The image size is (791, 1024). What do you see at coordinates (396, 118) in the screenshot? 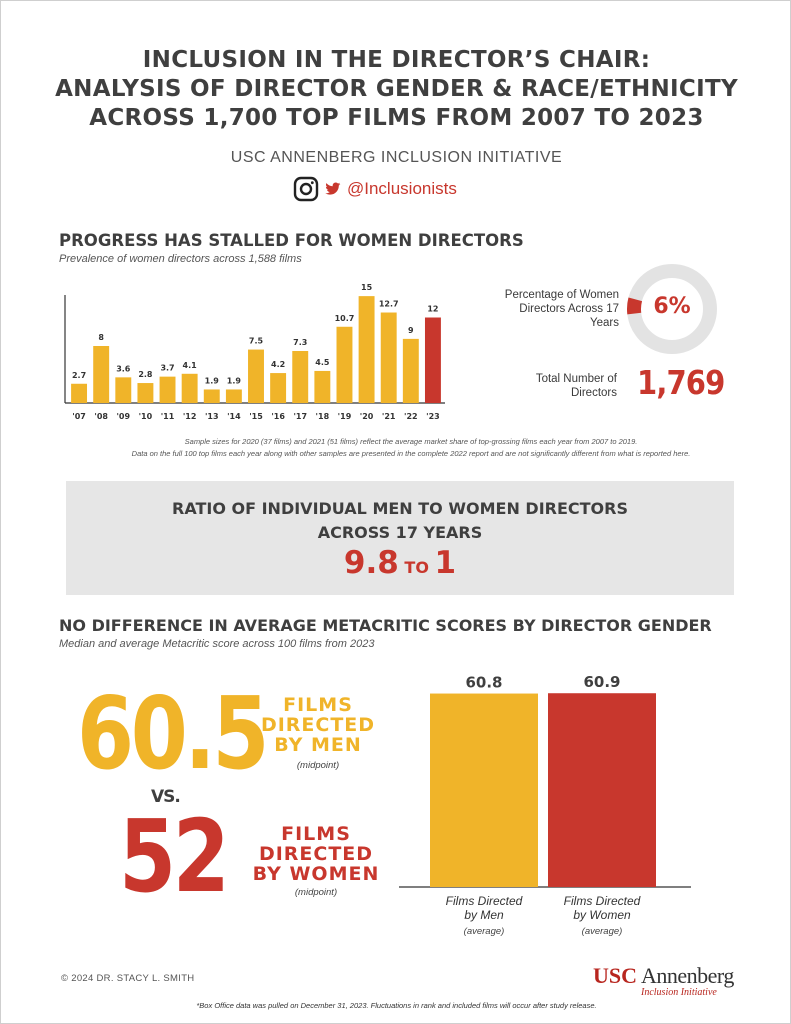
I see `title-line-3: ACROSS 1,700 TOP FILMS FROM 2007 TO 2023` at bounding box center [396, 118].